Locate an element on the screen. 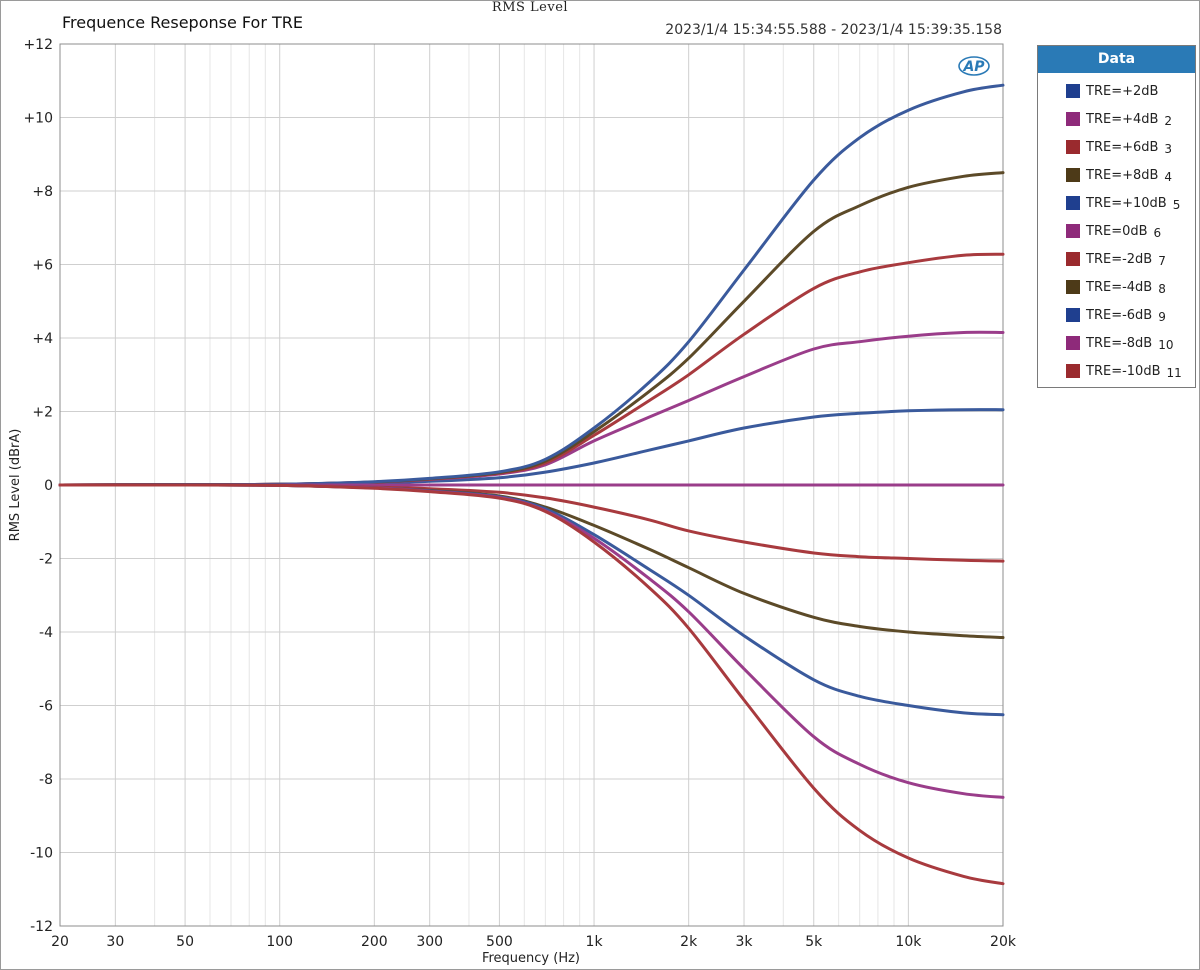 The width and height of the screenshot is (1200, 970). x-tick-label: 100 is located at coordinates (279, 942).